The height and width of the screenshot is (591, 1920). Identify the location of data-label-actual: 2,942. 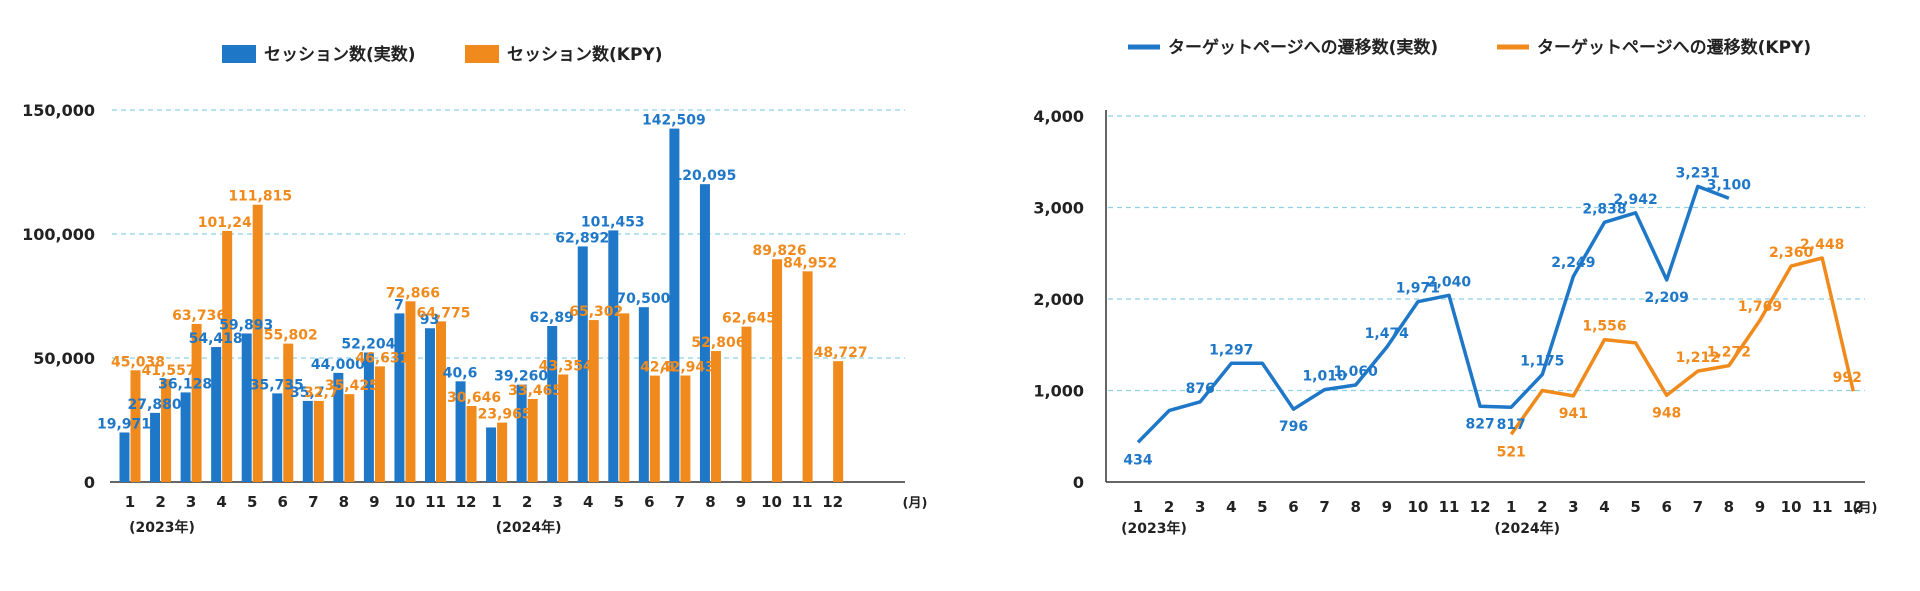
(1635, 200).